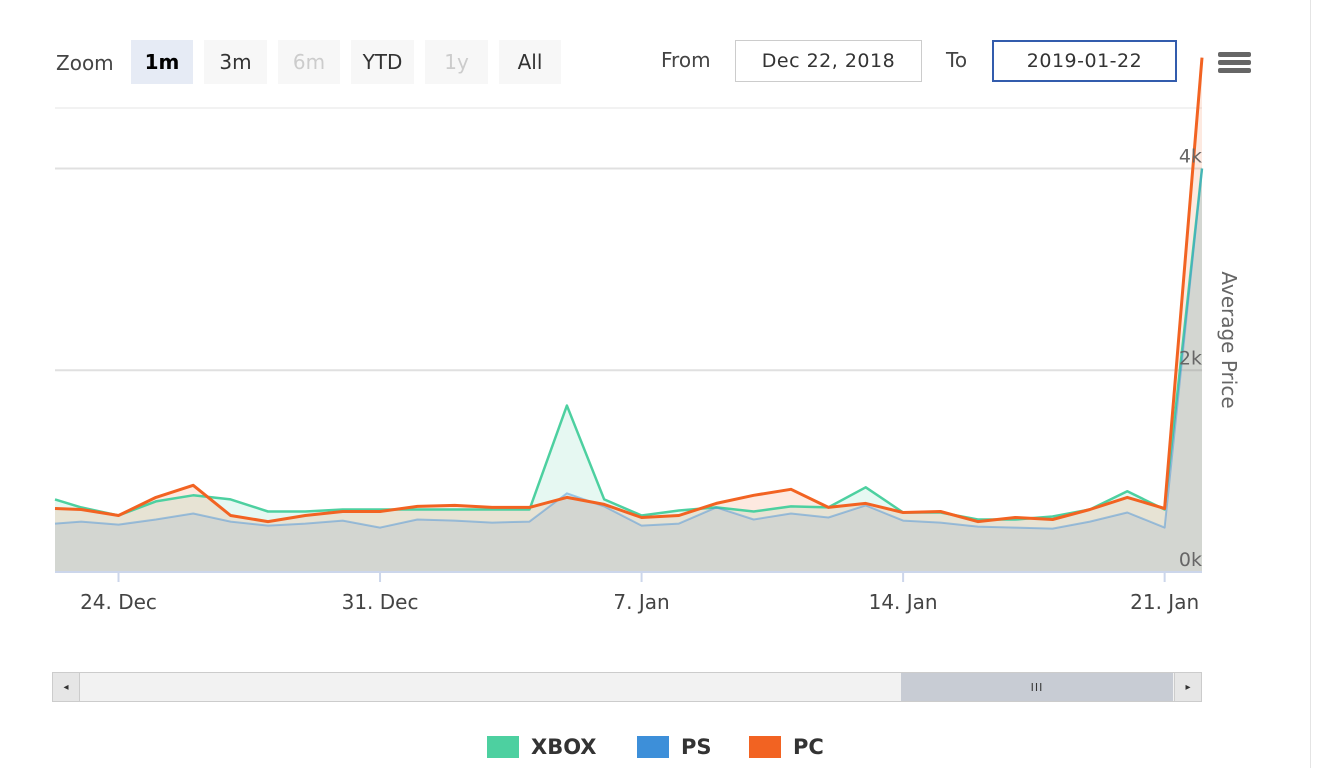  Describe the element at coordinates (653, 747) in the screenshot. I see `legend-swatch-ps` at that location.